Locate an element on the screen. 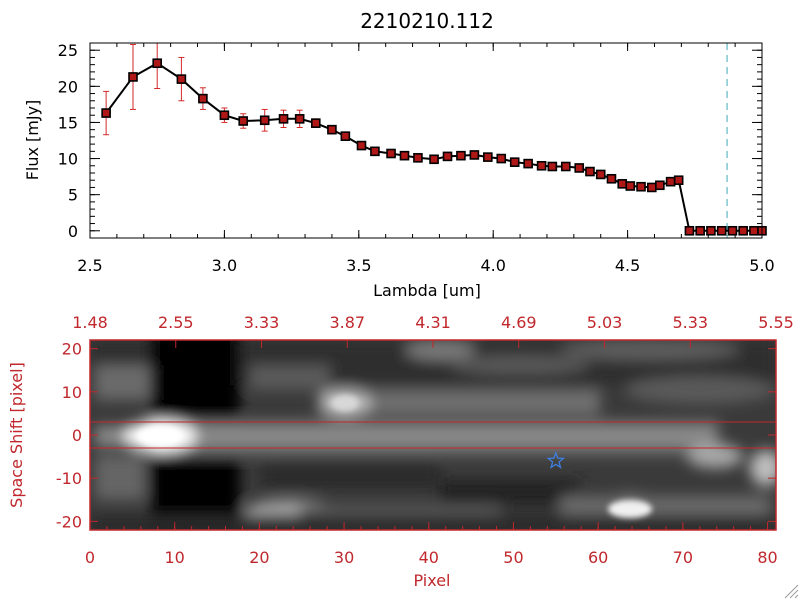 The height and width of the screenshot is (600, 800). wavelength-tick-label: 3.87 is located at coordinates (347, 322).